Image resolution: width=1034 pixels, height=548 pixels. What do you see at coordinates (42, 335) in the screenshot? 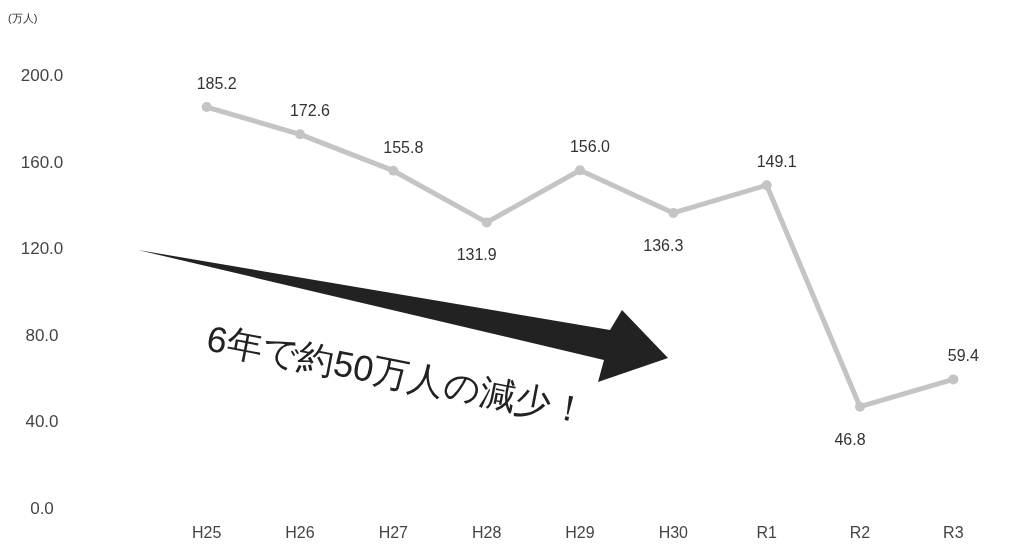
I see `y-tick-label: 80.0` at bounding box center [42, 335].